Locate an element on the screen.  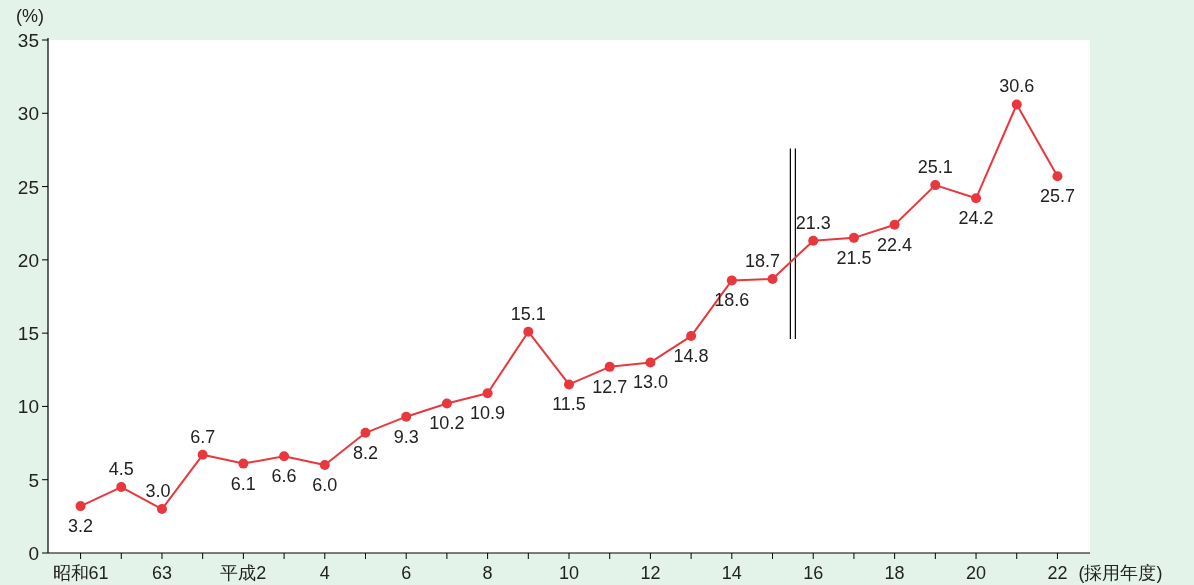
data-label: 6.6 is located at coordinates (284, 476).